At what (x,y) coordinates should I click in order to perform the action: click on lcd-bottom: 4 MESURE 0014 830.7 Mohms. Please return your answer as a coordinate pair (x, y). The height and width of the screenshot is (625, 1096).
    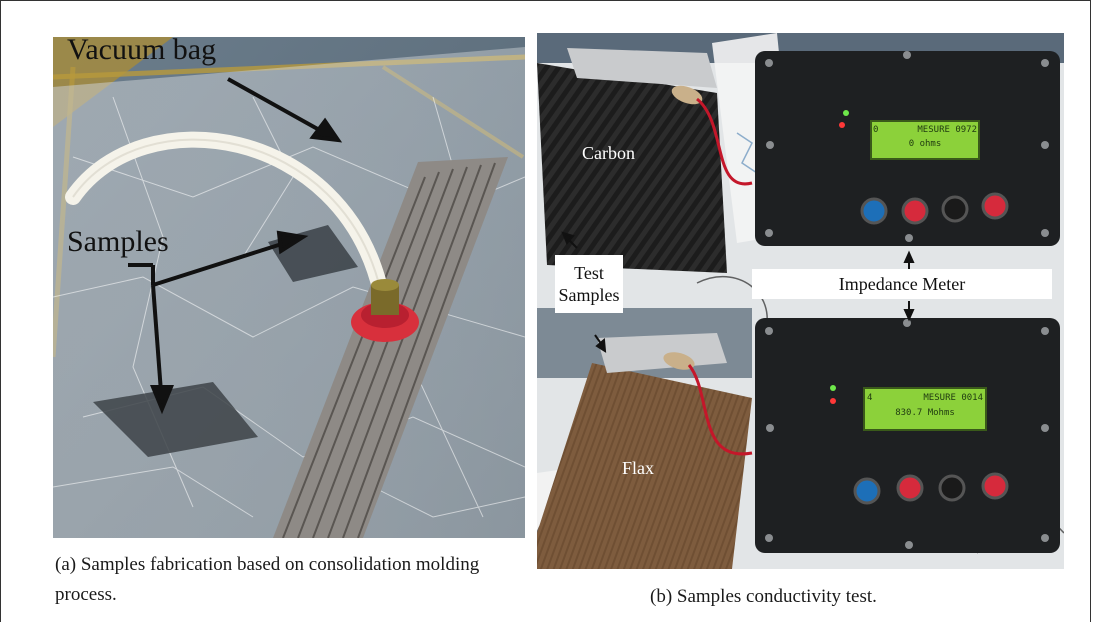
    Looking at the image, I should click on (925, 406).